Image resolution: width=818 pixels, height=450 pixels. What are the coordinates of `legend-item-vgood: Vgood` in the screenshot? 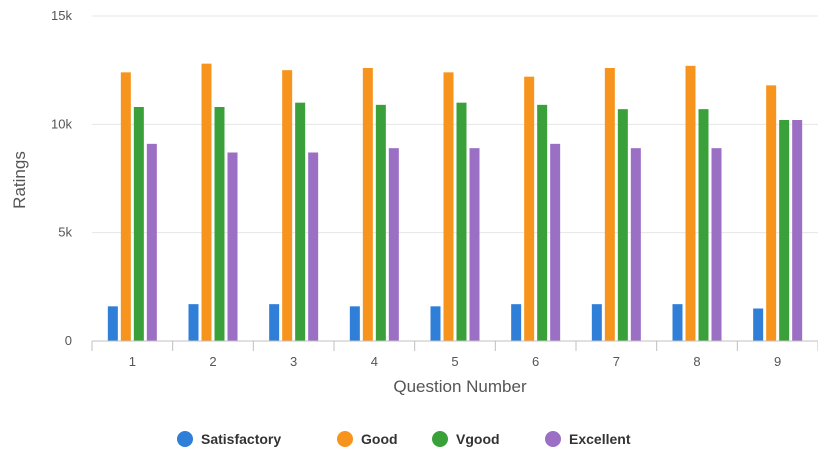 It's located at (466, 439).